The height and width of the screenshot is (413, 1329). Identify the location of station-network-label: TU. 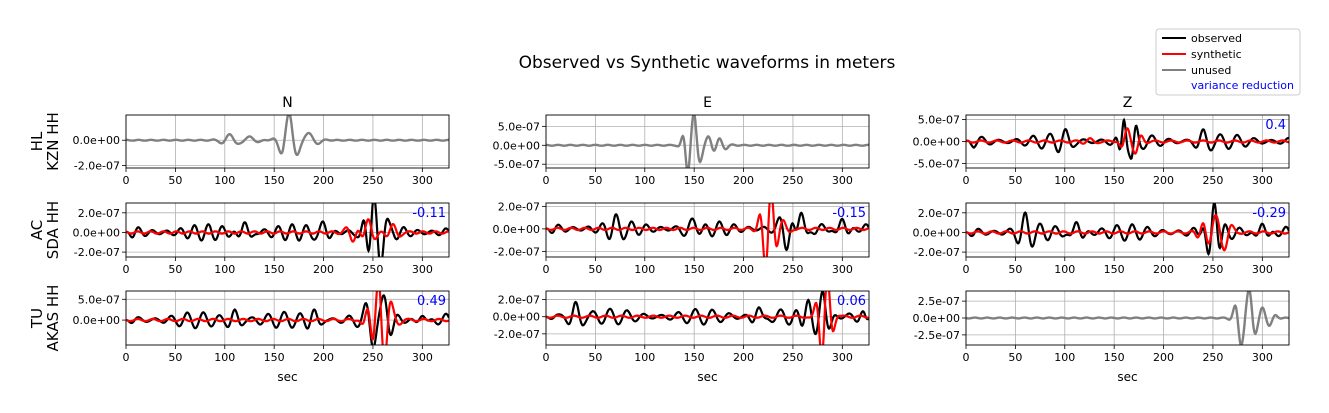
(37, 318).